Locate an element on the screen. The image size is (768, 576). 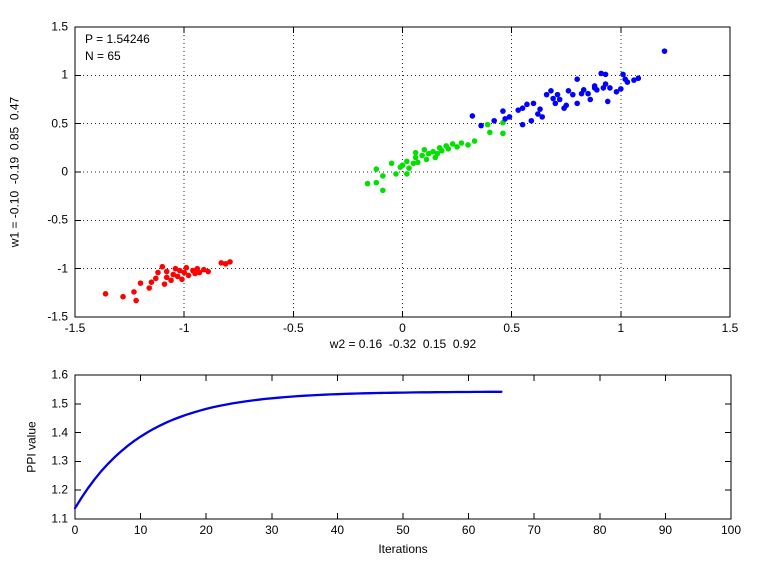
cluster-red-series is located at coordinates (167, 281).